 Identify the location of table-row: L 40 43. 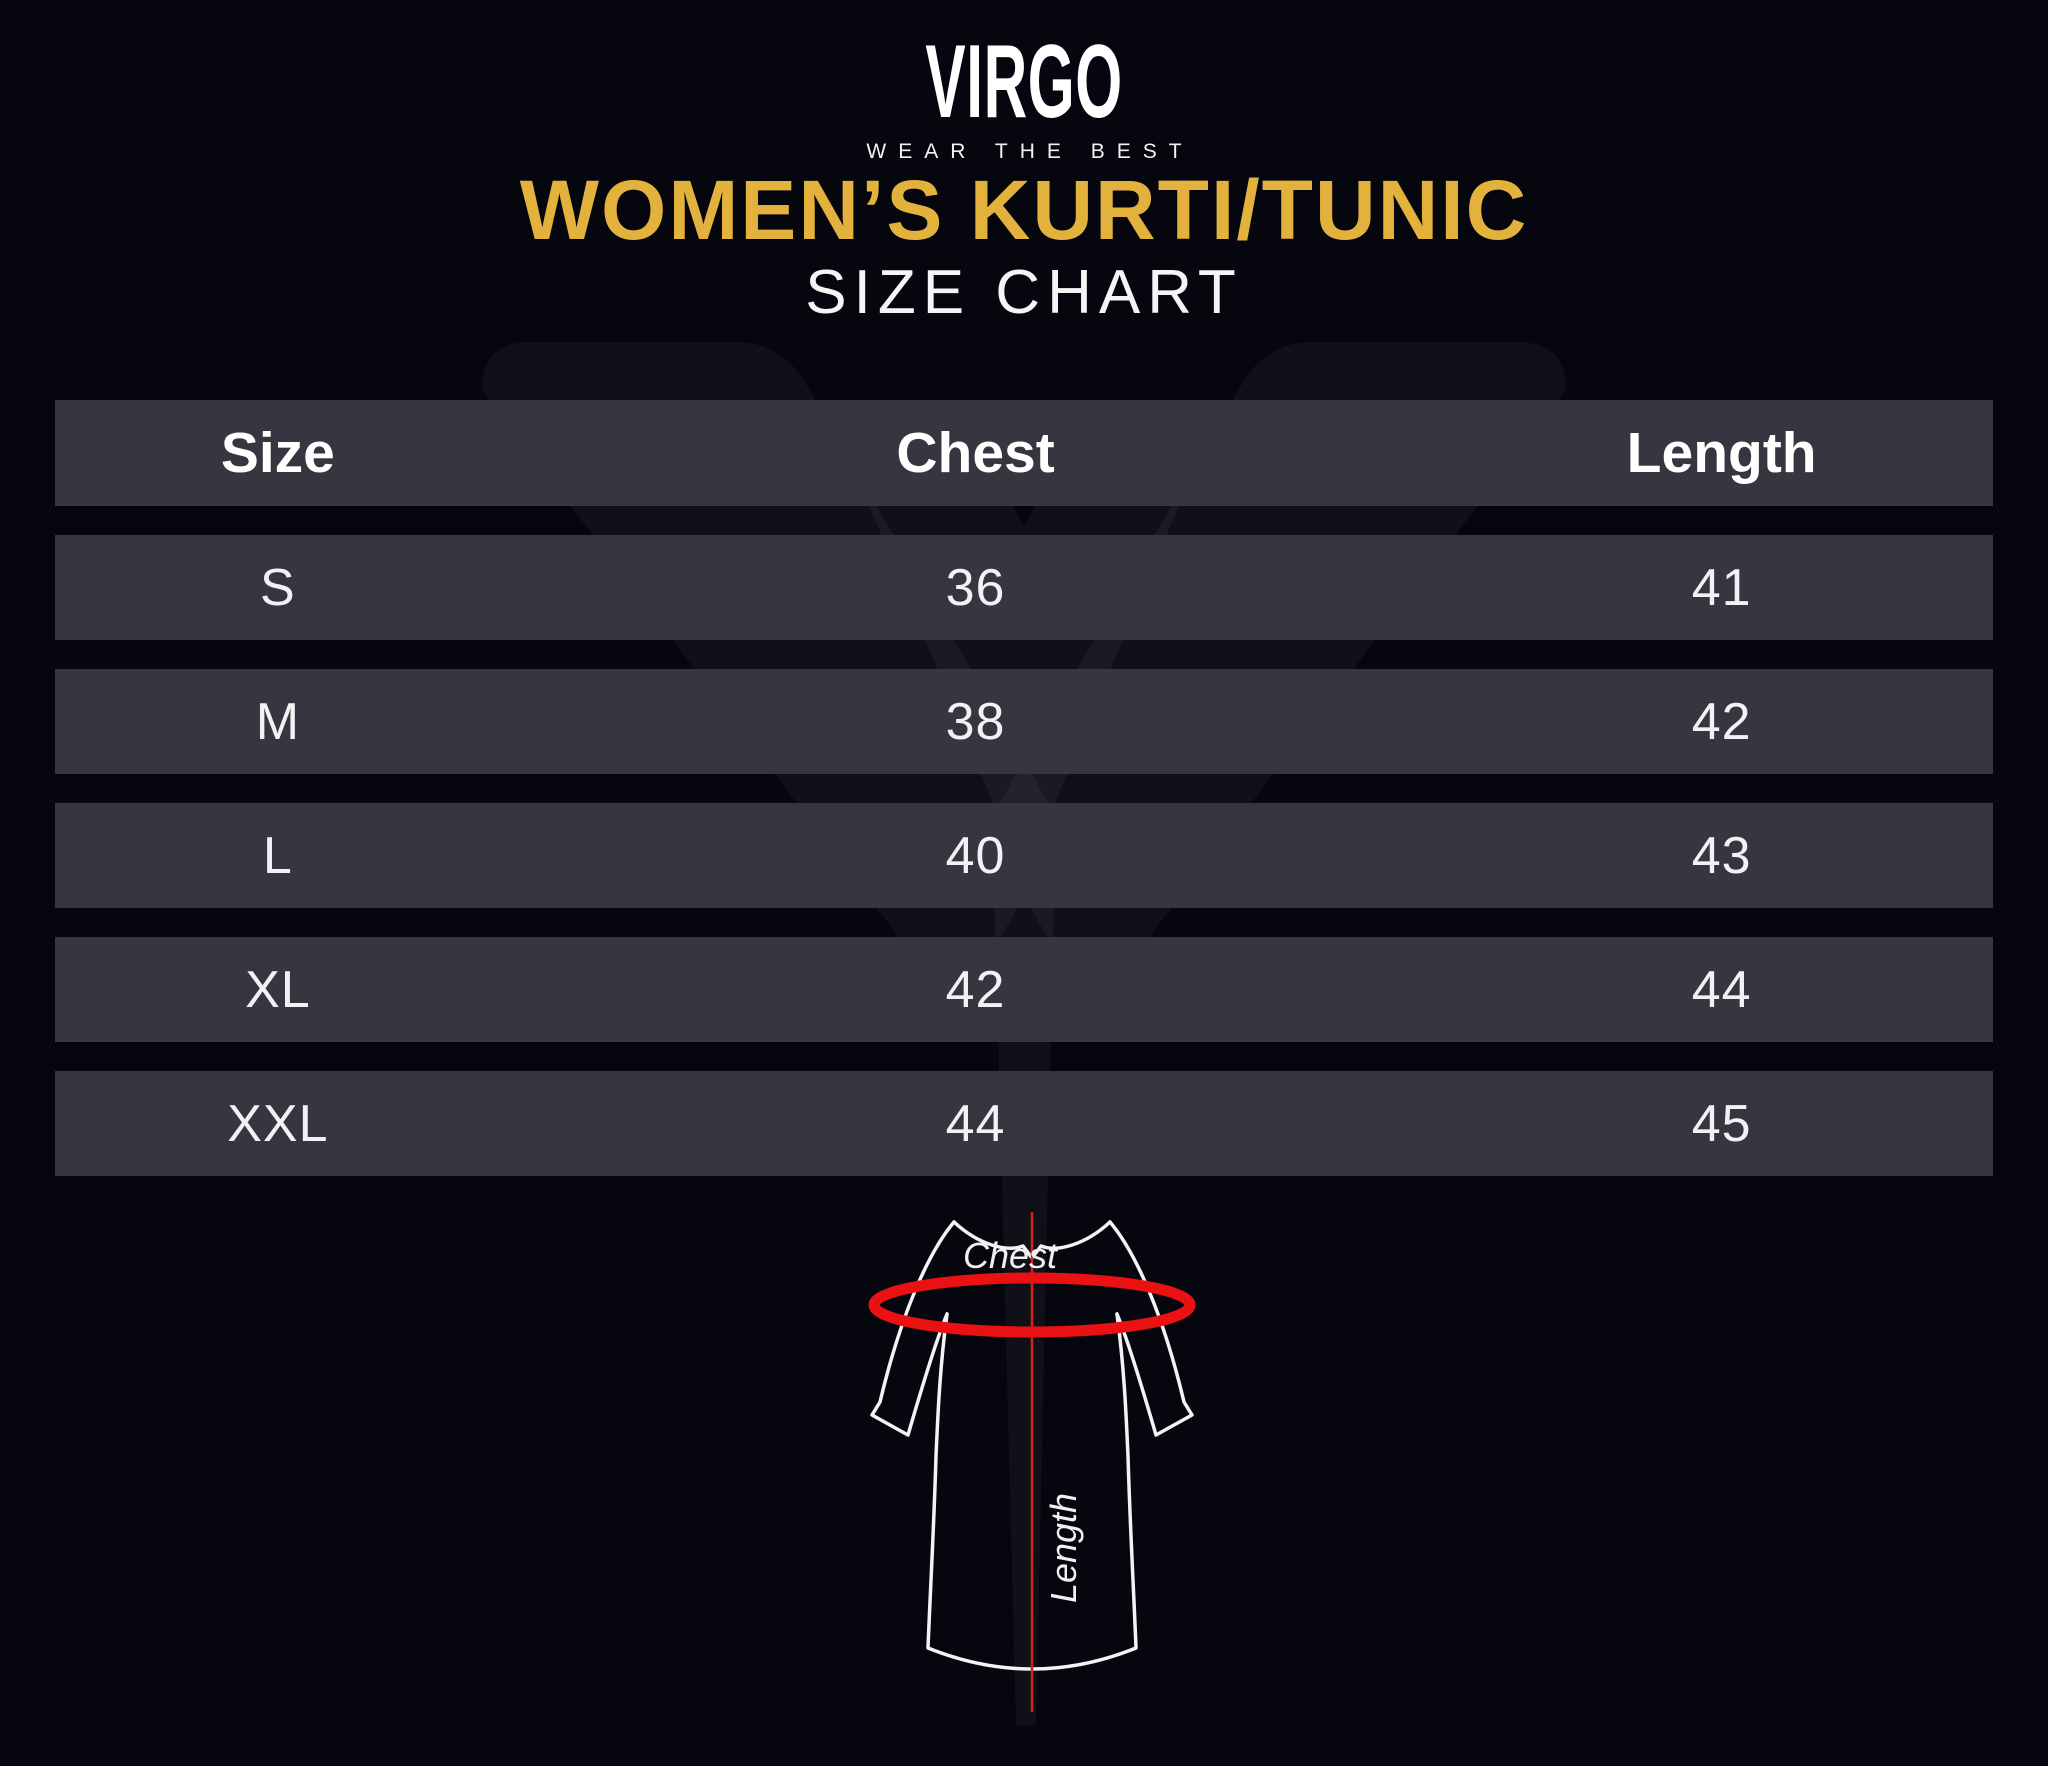
(1024, 855).